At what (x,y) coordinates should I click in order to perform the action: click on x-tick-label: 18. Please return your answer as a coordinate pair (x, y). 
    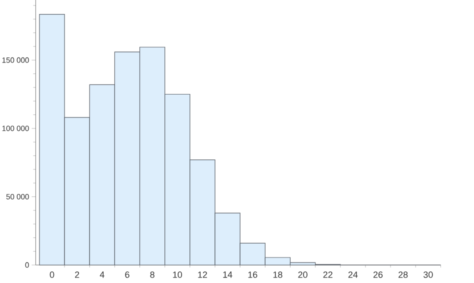
    Looking at the image, I should click on (277, 275).